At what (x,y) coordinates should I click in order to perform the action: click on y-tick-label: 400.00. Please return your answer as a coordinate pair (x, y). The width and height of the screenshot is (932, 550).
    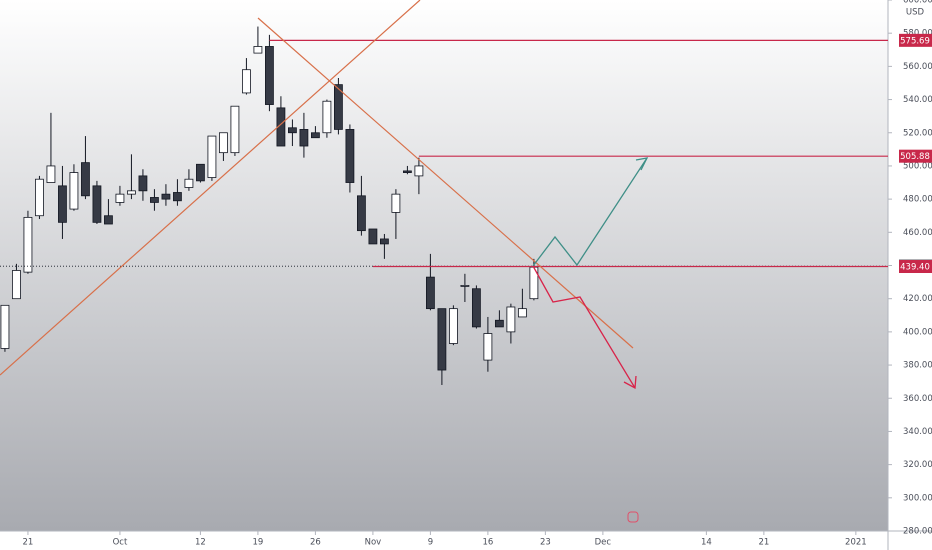
    Looking at the image, I should click on (917, 332).